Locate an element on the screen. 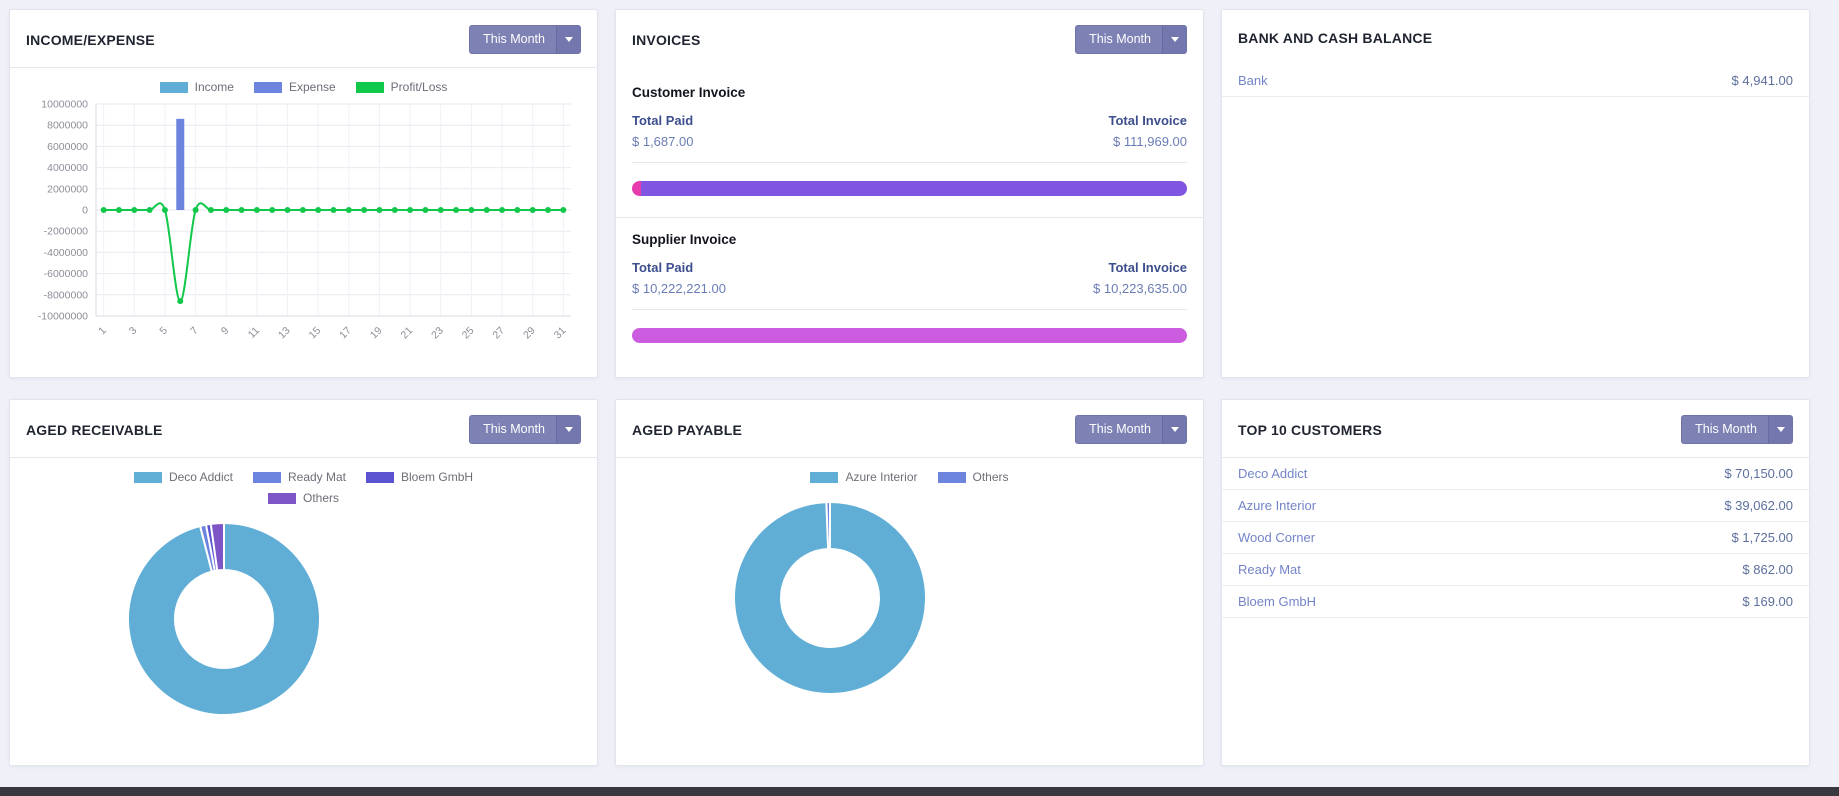 The height and width of the screenshot is (796, 1839). aged-receivable-donut-chart is located at coordinates (224, 619).